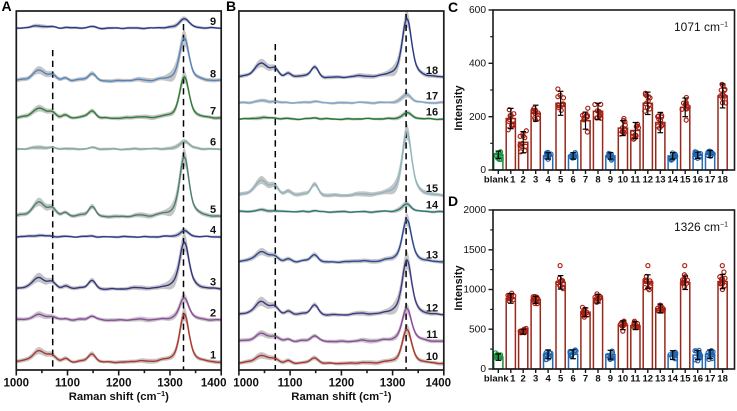 The height and width of the screenshot is (411, 737). Describe the element at coordinates (231, 7) in the screenshot. I see `svg-text: B` at that location.